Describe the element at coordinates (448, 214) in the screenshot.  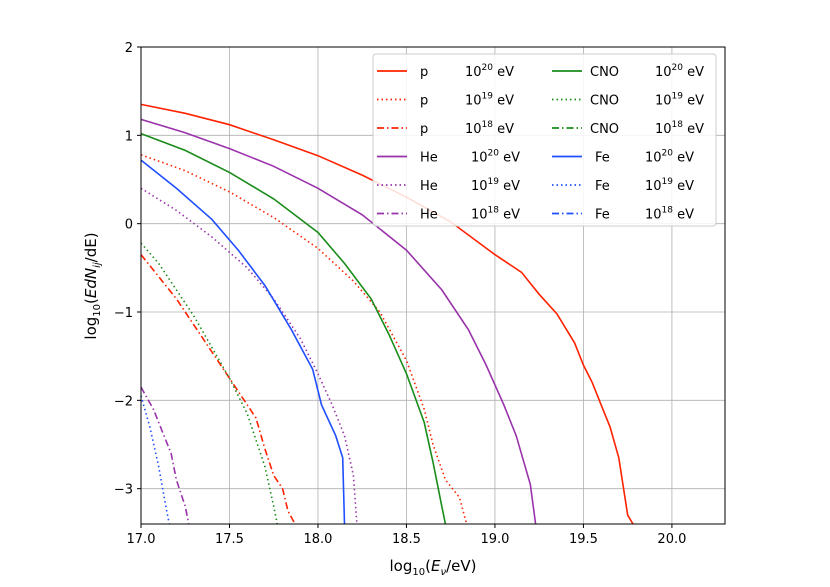
I see `legend-entry-he-1e18: He 1018 eV` at that location.